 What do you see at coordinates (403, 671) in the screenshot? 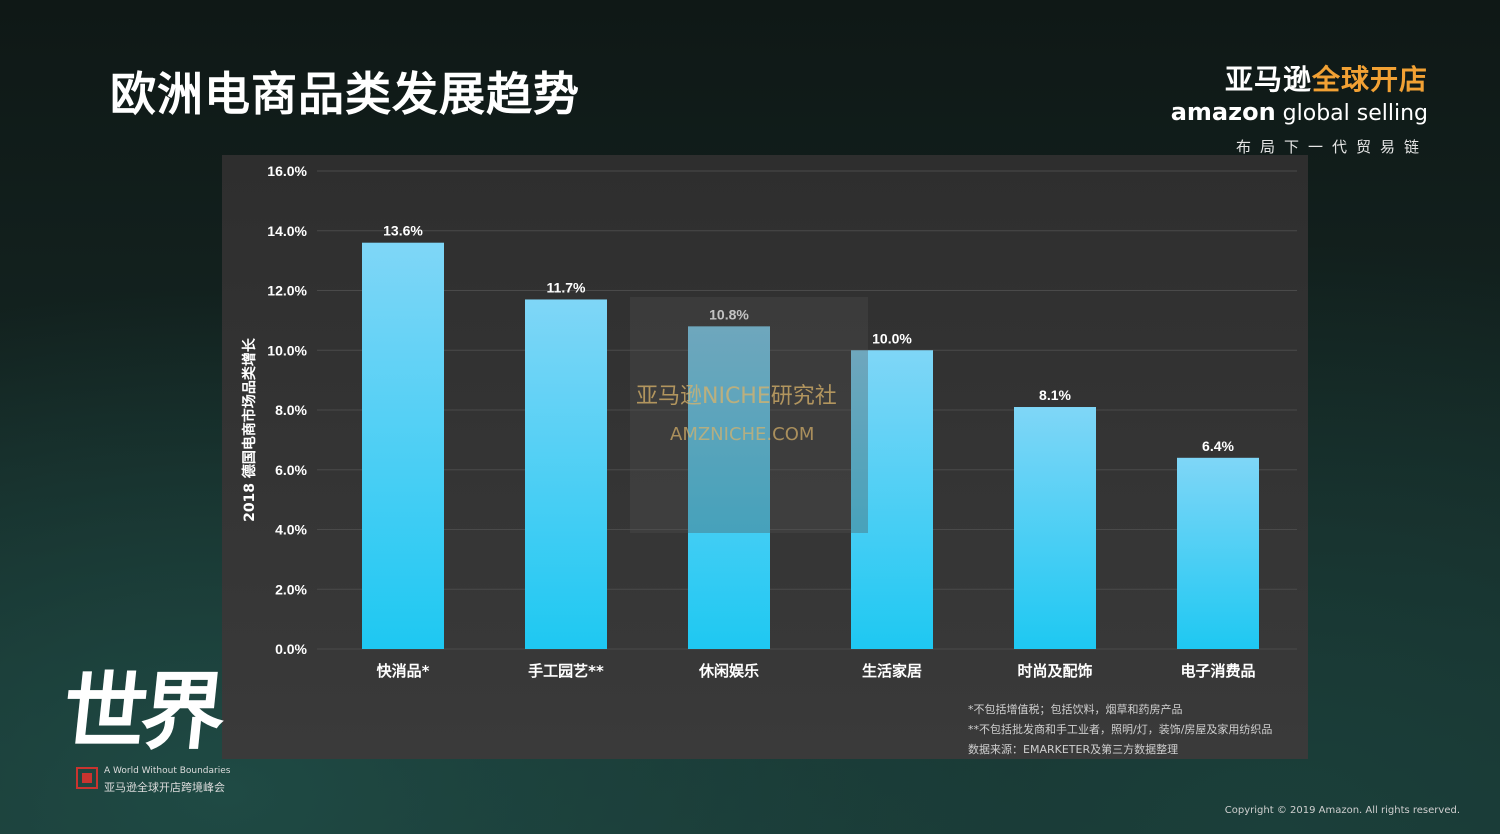
I see `x-tick-label: 快消品*` at bounding box center [403, 671].